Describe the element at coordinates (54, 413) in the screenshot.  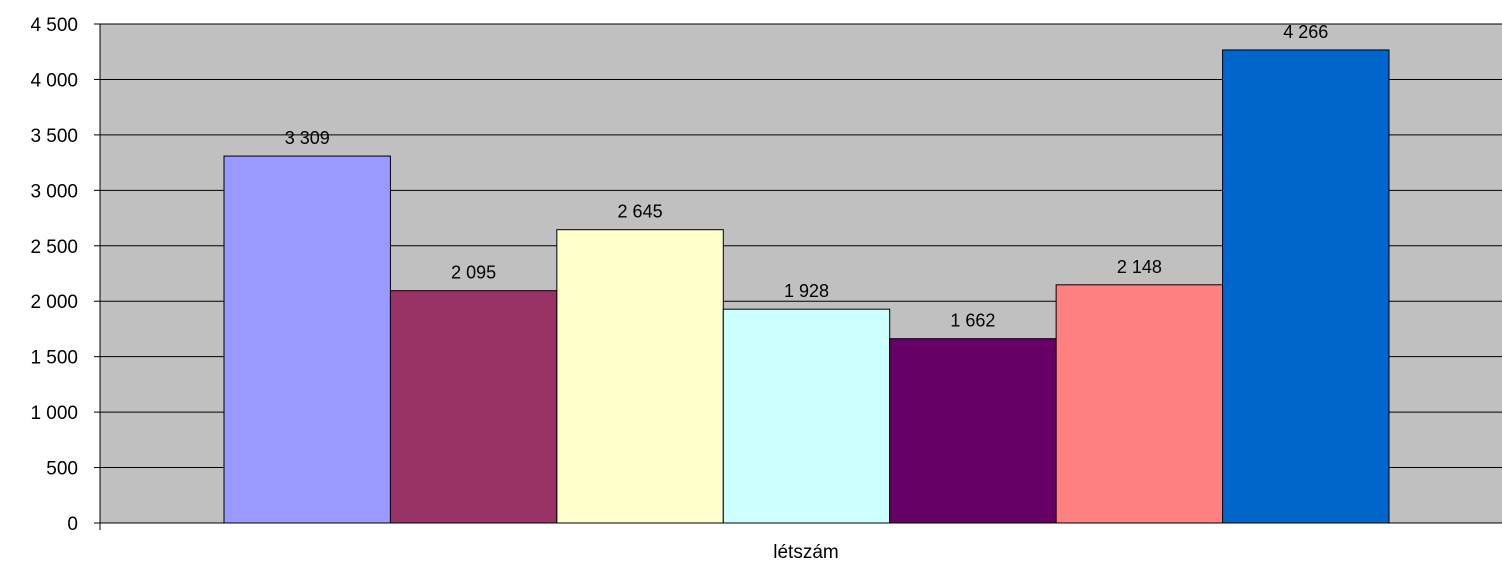
I see `y-tick-label: 1 000` at that location.